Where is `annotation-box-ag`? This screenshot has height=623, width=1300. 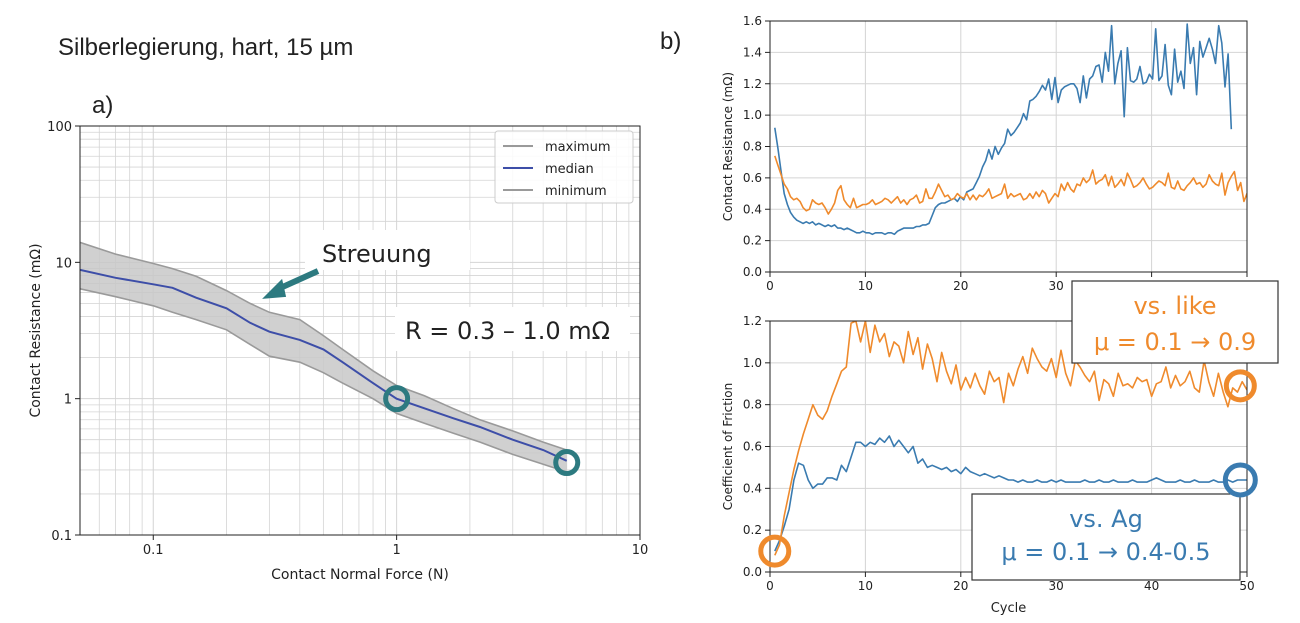 annotation-box-ag is located at coordinates (1106, 537).